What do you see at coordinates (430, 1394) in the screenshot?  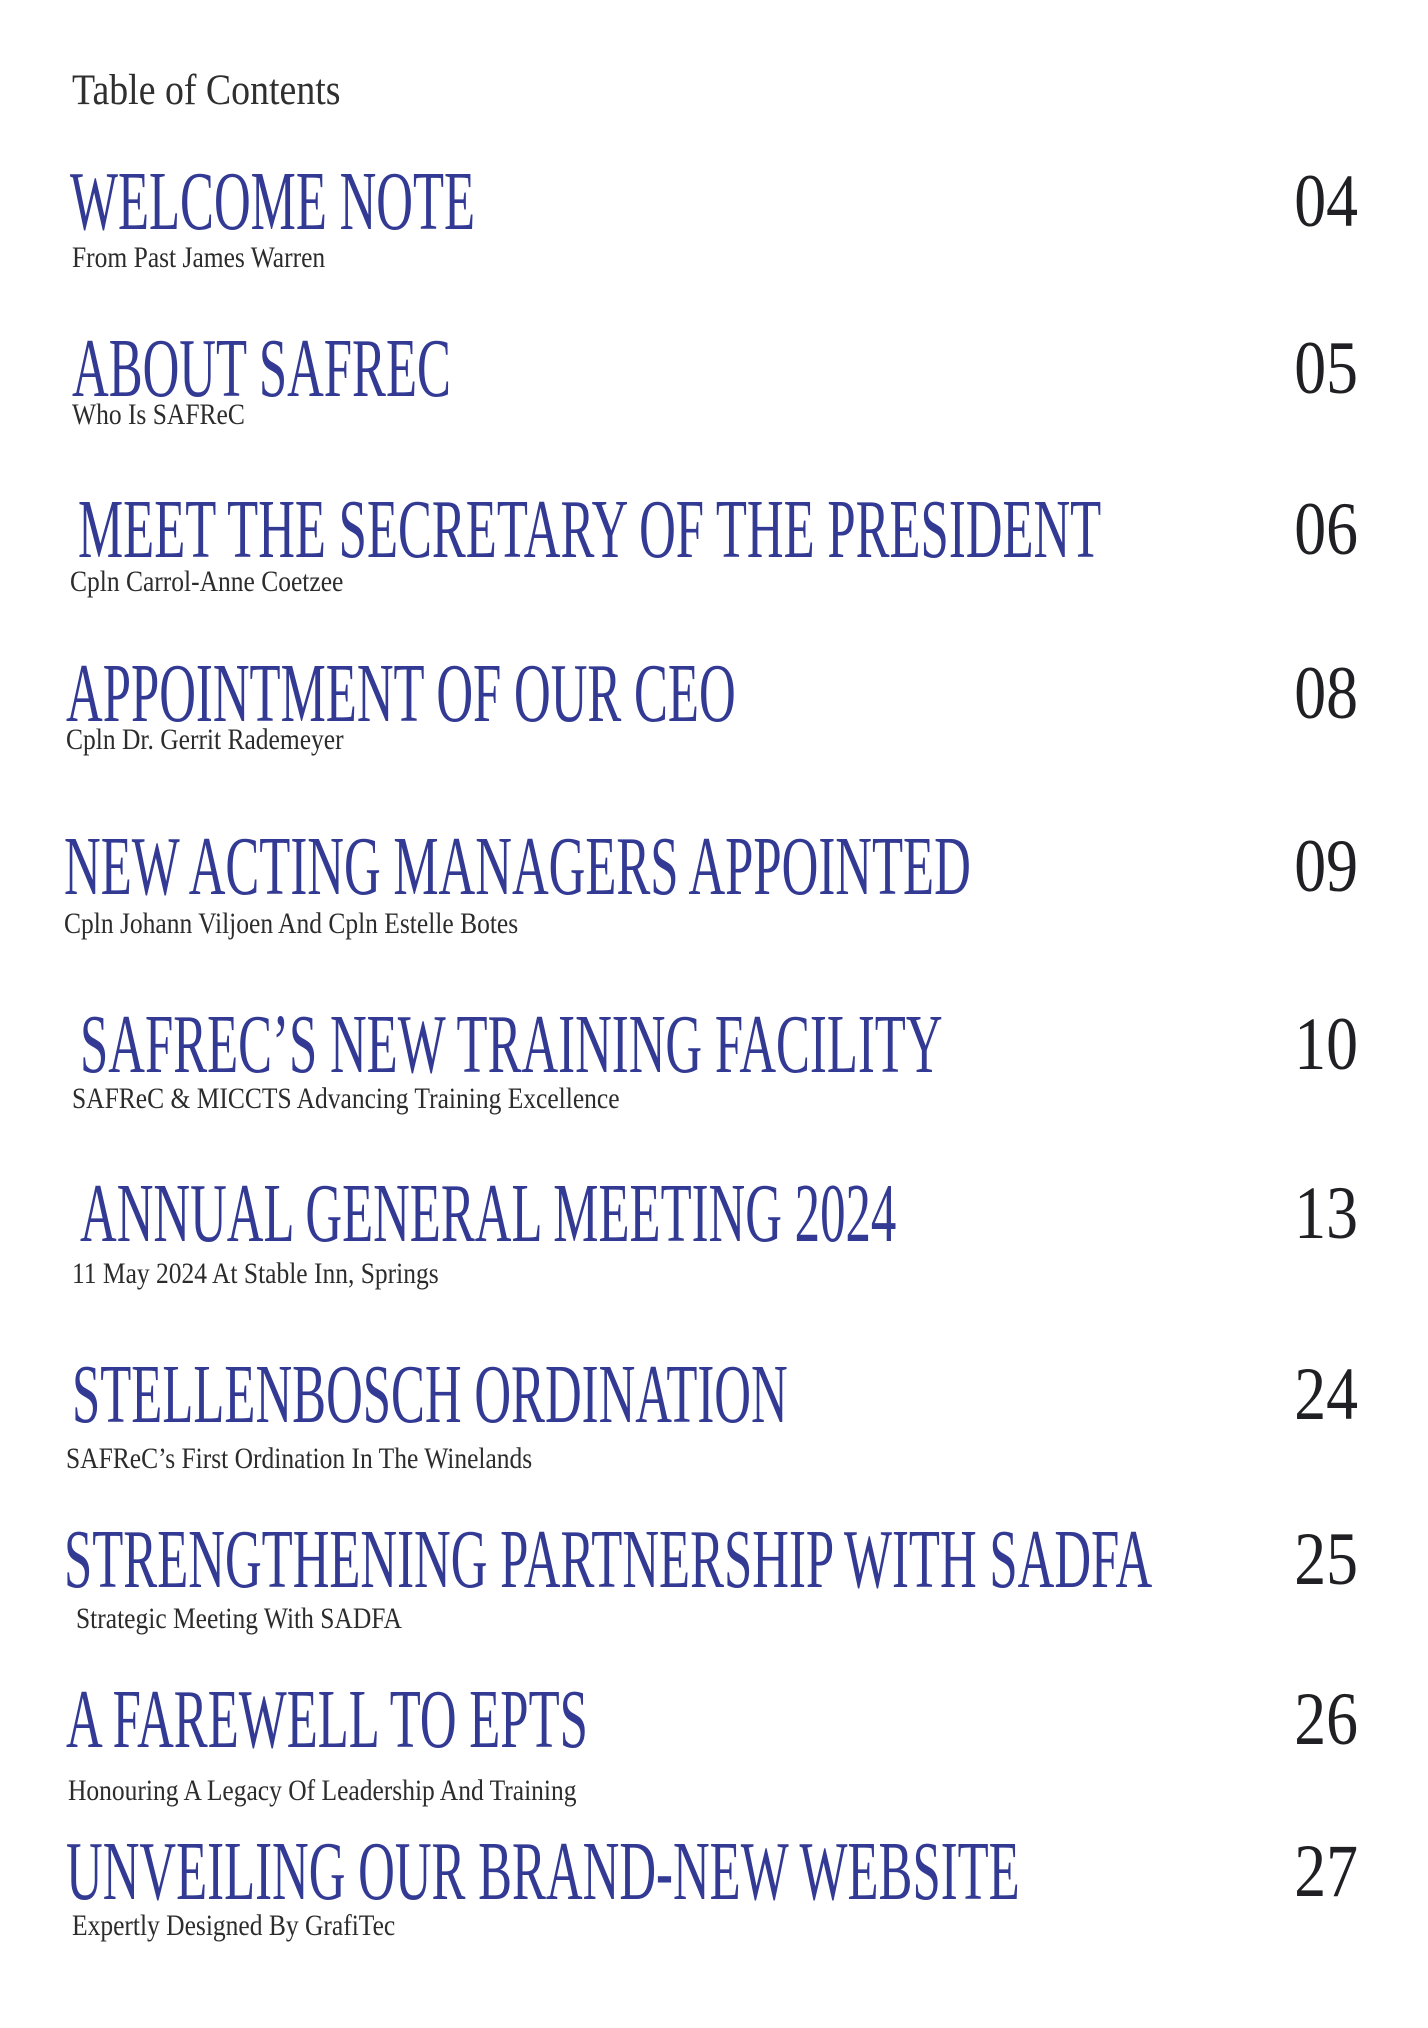 I see `toc-entry-title: STELLENBOSCH ORDINATION` at bounding box center [430, 1394].